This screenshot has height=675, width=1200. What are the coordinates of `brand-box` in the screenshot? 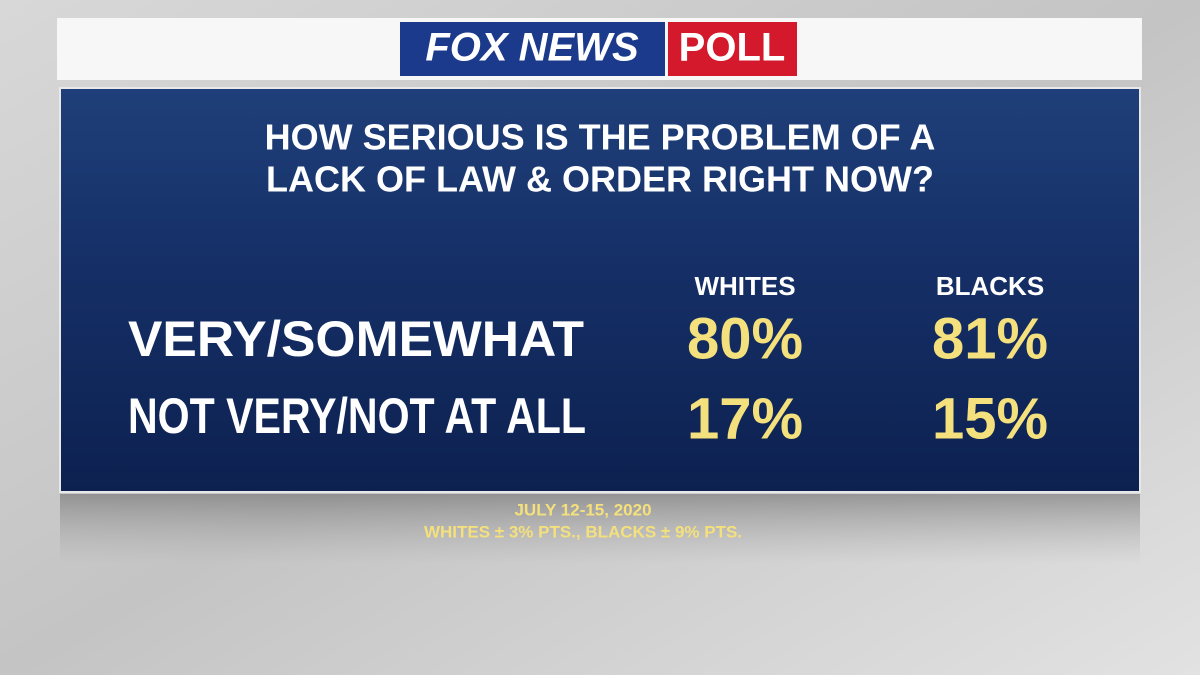 It's located at (532, 49).